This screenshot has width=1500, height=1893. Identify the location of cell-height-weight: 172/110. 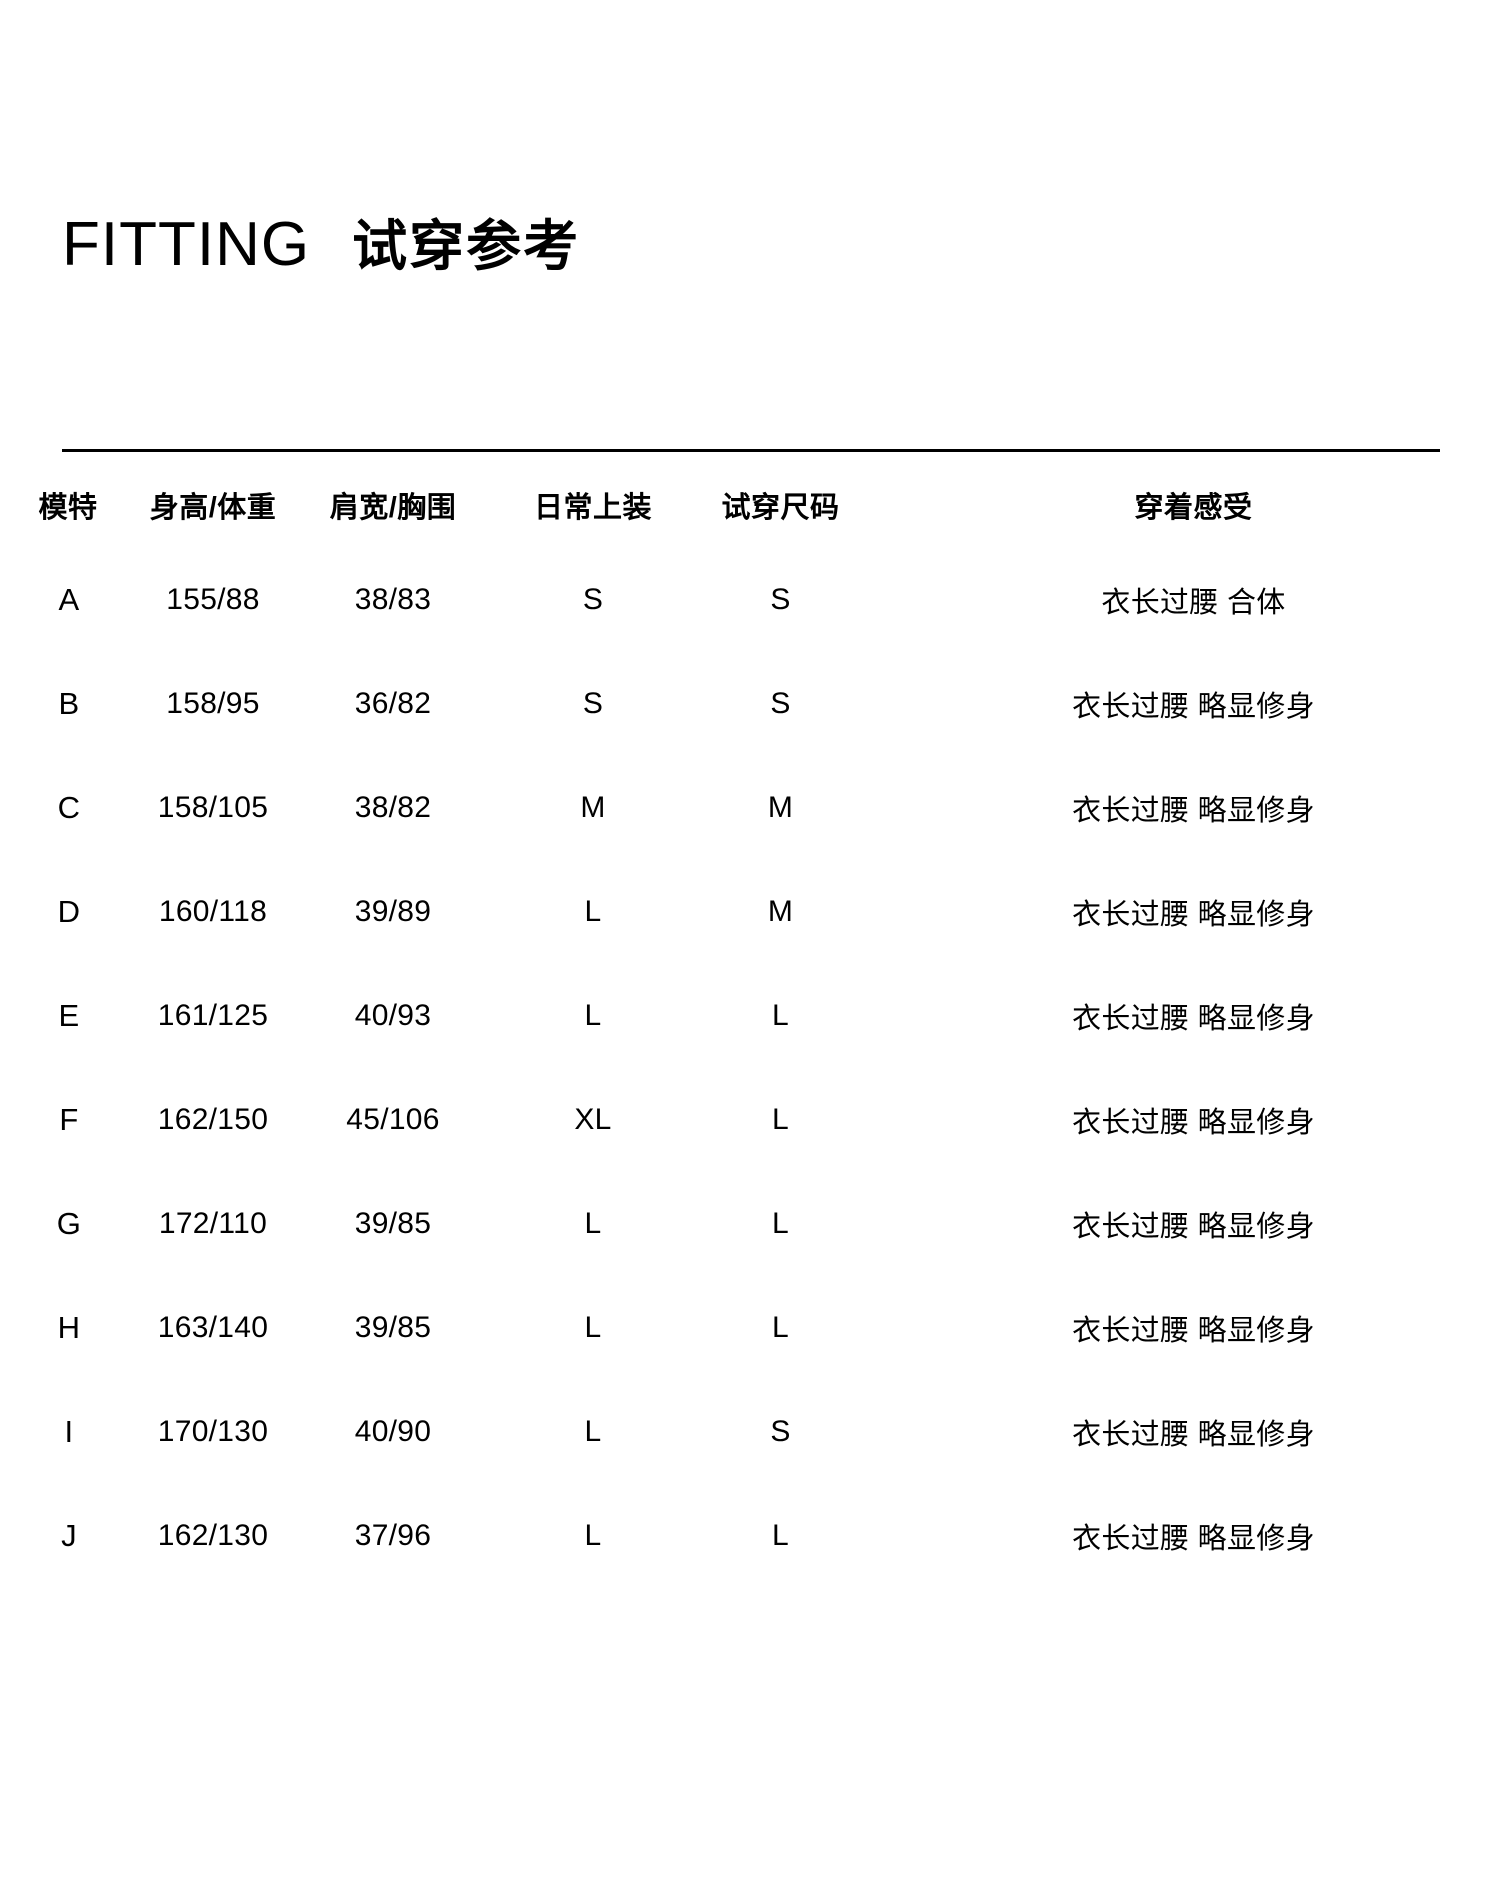
(213, 1223).